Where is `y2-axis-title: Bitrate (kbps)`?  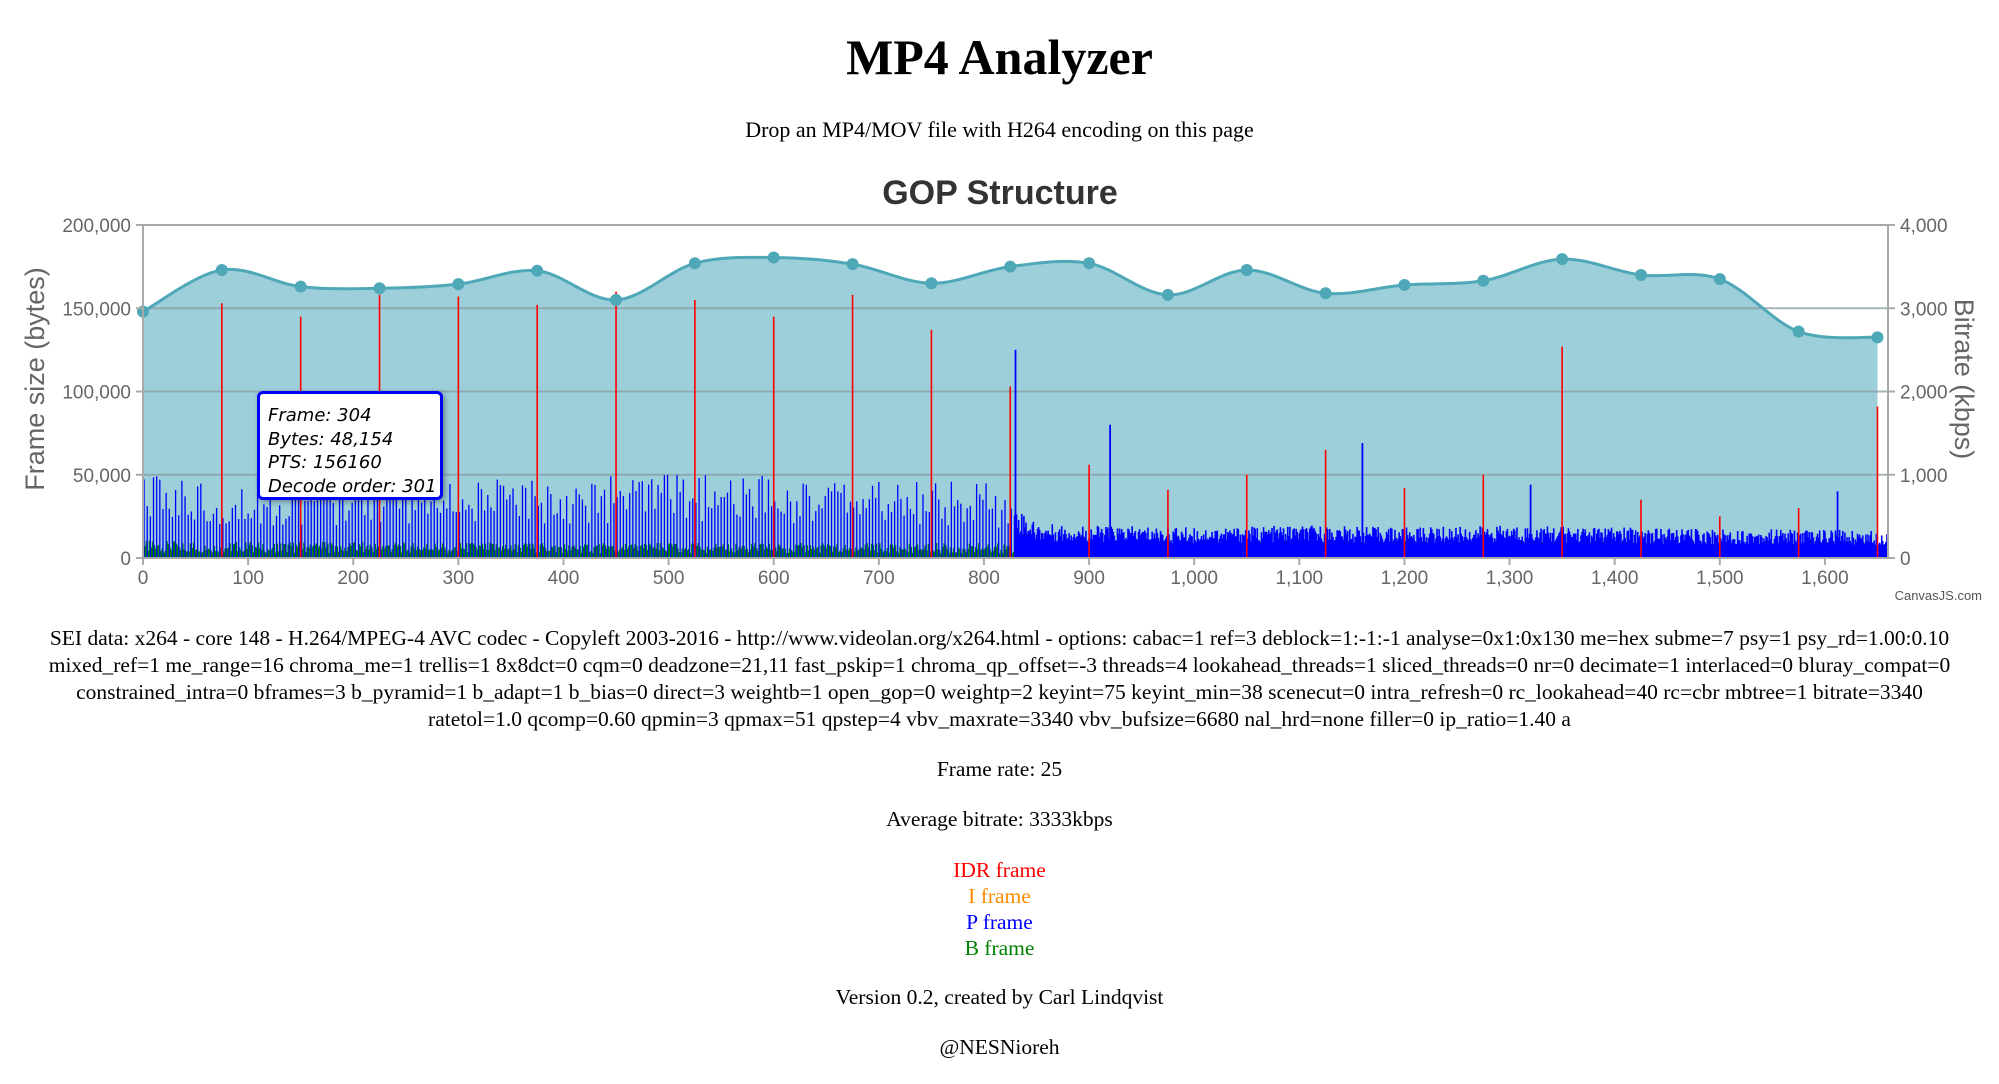
y2-axis-title: Bitrate (kbps) is located at coordinates (1964, 379).